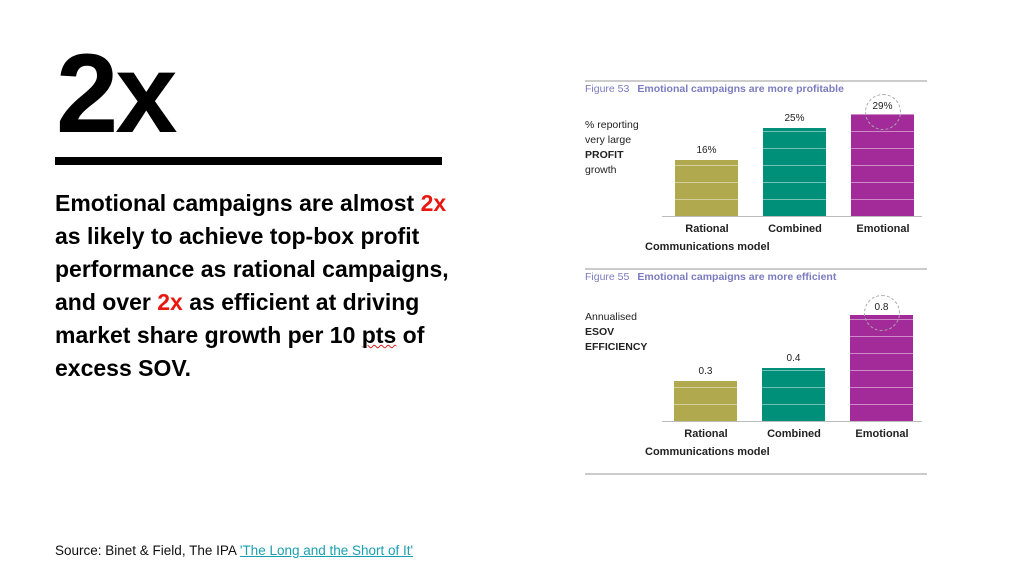 Image resolution: width=1023 pixels, height=576 pixels. Describe the element at coordinates (607, 277) in the screenshot. I see `figure-number: Figure 55` at that location.